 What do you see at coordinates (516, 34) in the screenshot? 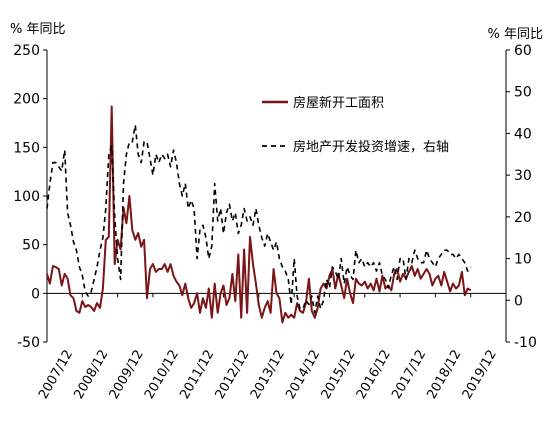
I see `right-axis-unit-label: % 年同比` at bounding box center [516, 34].